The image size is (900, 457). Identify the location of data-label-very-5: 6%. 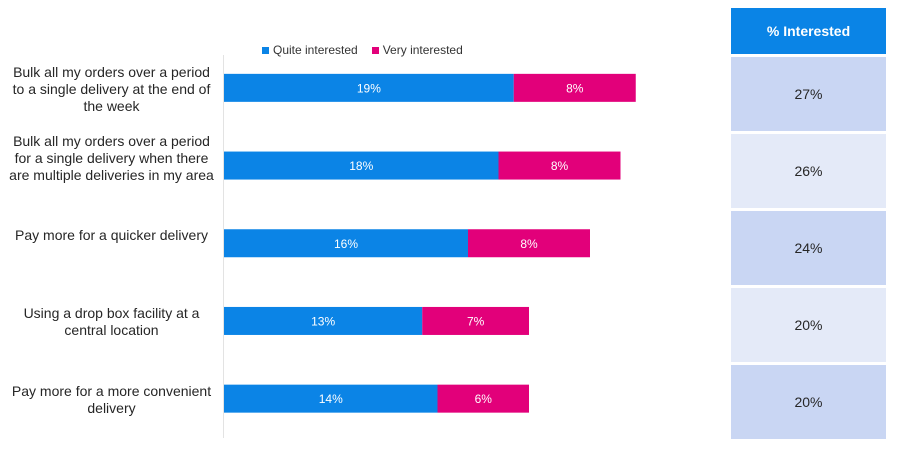
(484, 399).